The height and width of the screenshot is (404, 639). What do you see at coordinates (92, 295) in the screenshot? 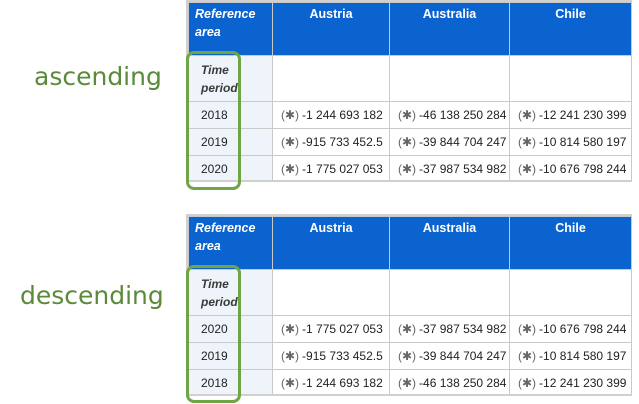
I see `descending-label: descending` at bounding box center [92, 295].